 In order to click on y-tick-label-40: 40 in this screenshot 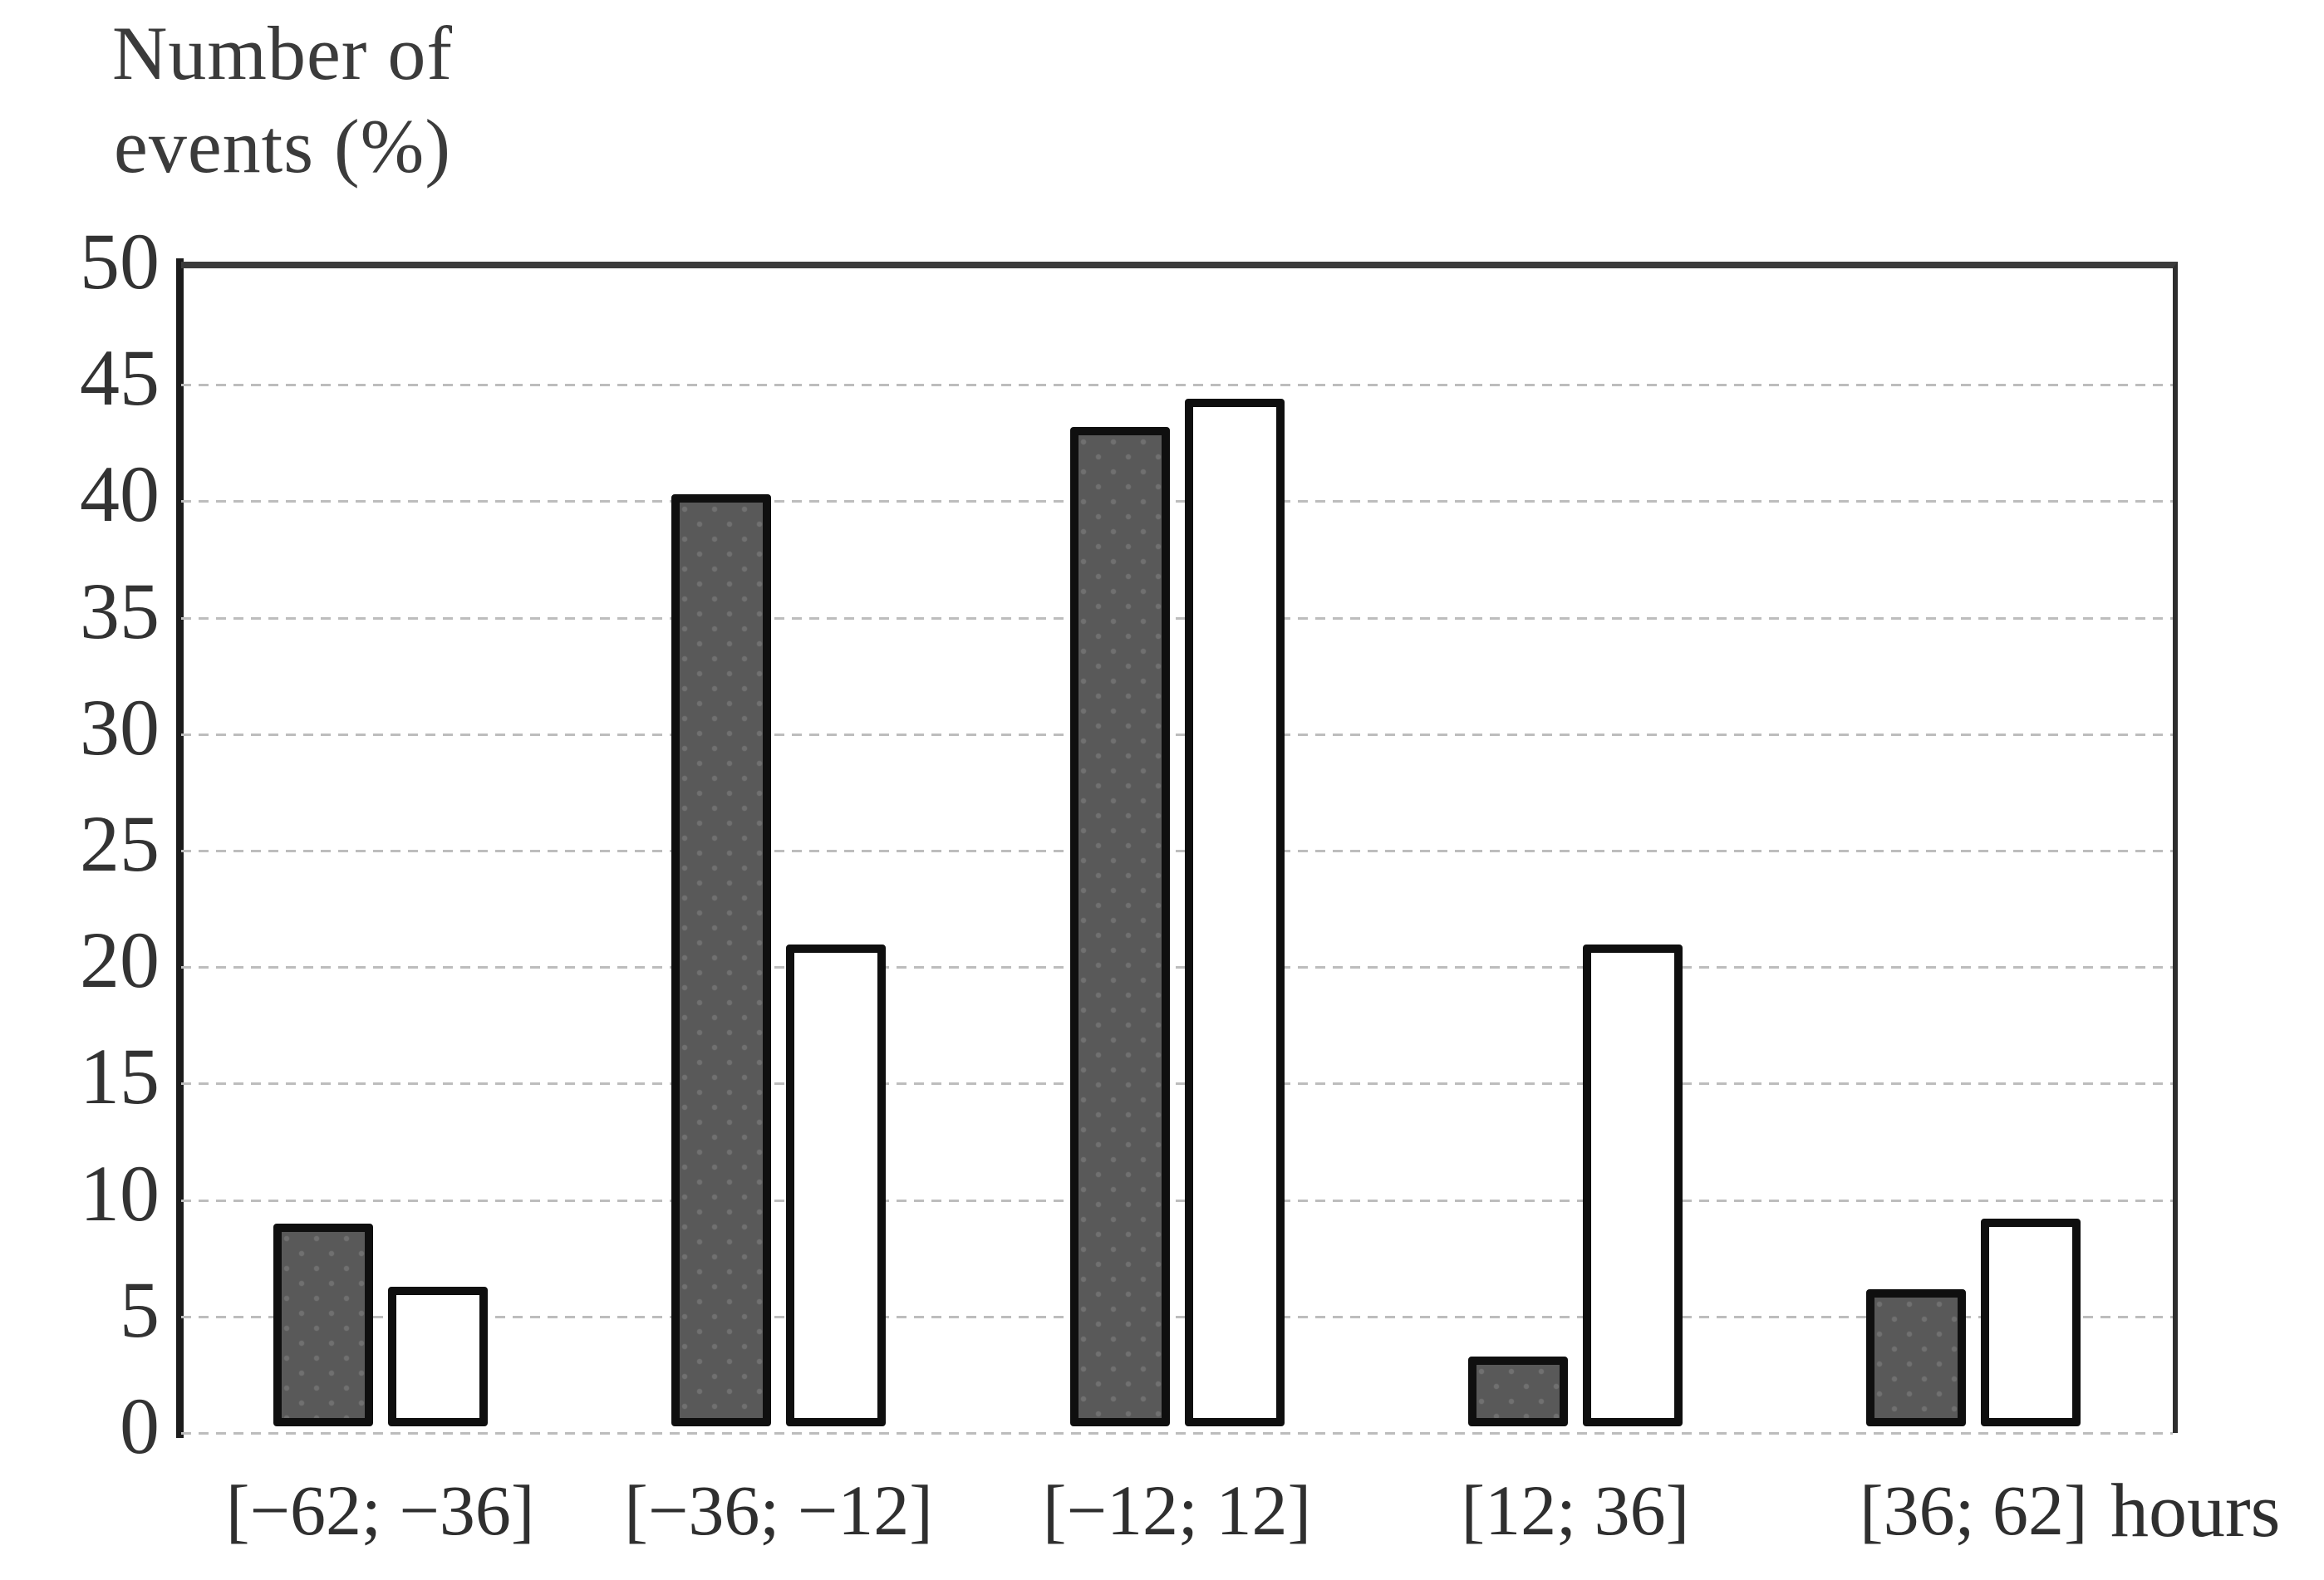, I will do `click(120, 494)`.